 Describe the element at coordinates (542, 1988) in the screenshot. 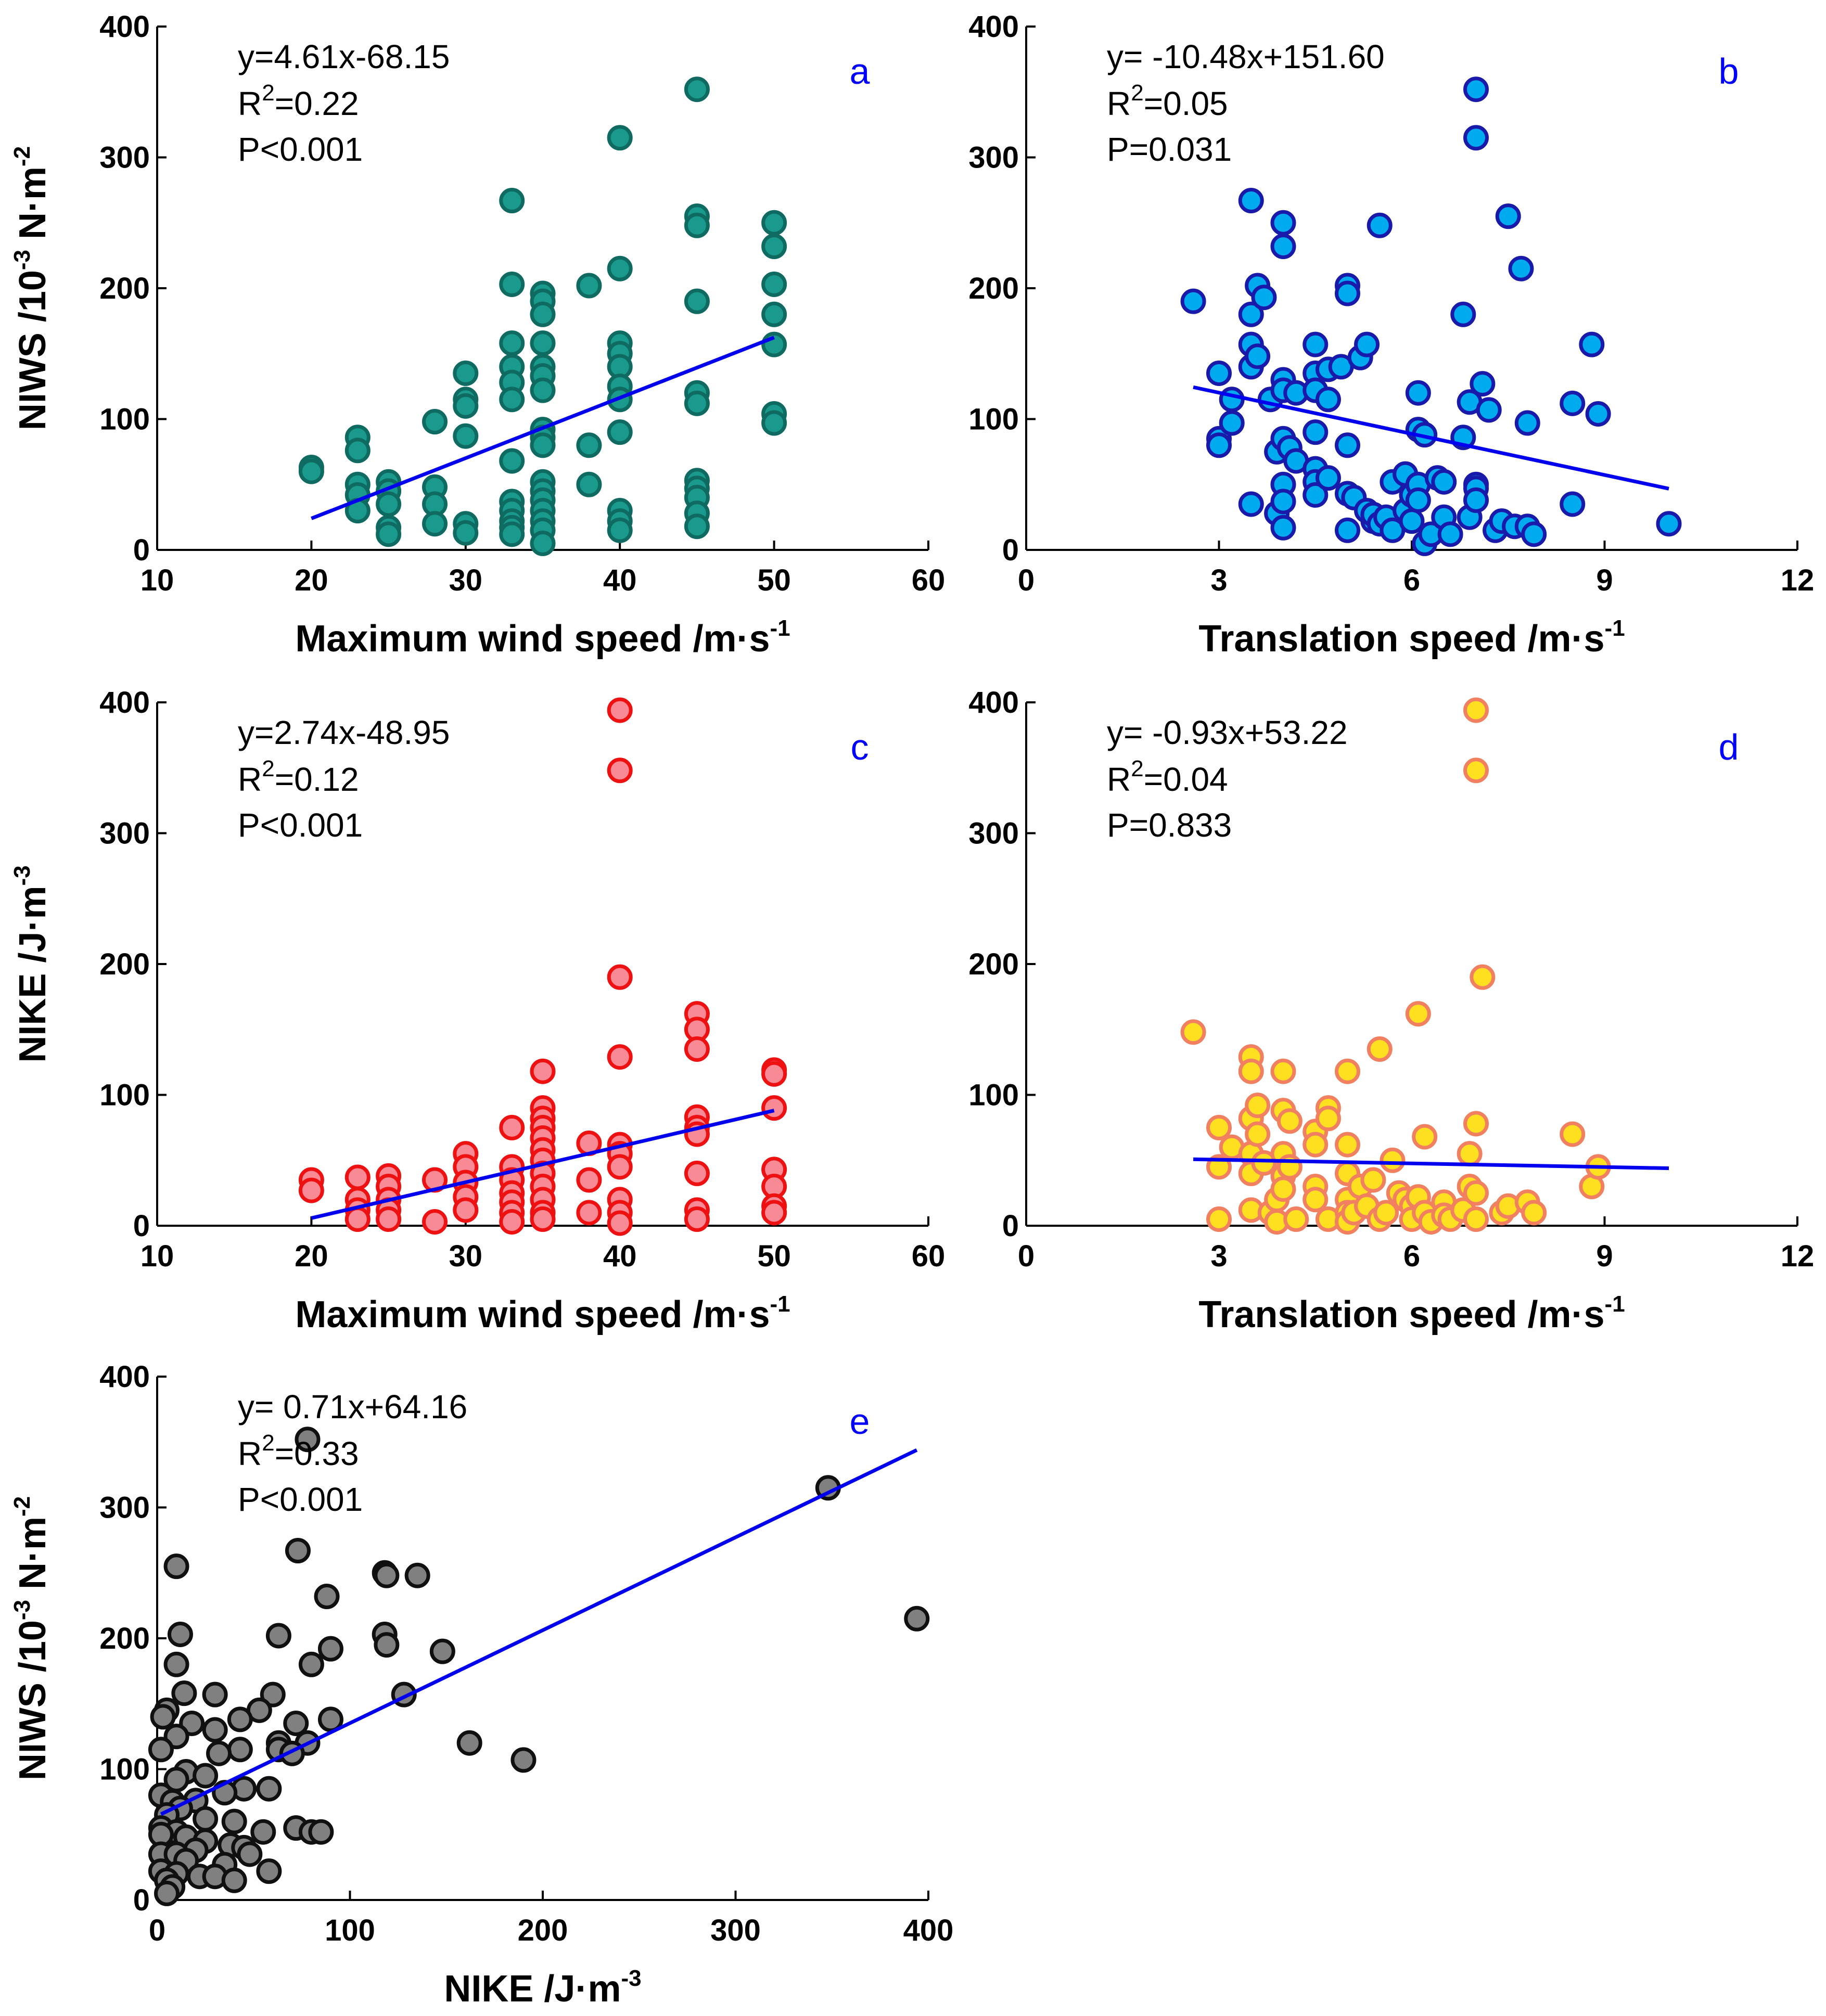

I see `x-axis-label: NIKE /J·m-3` at that location.